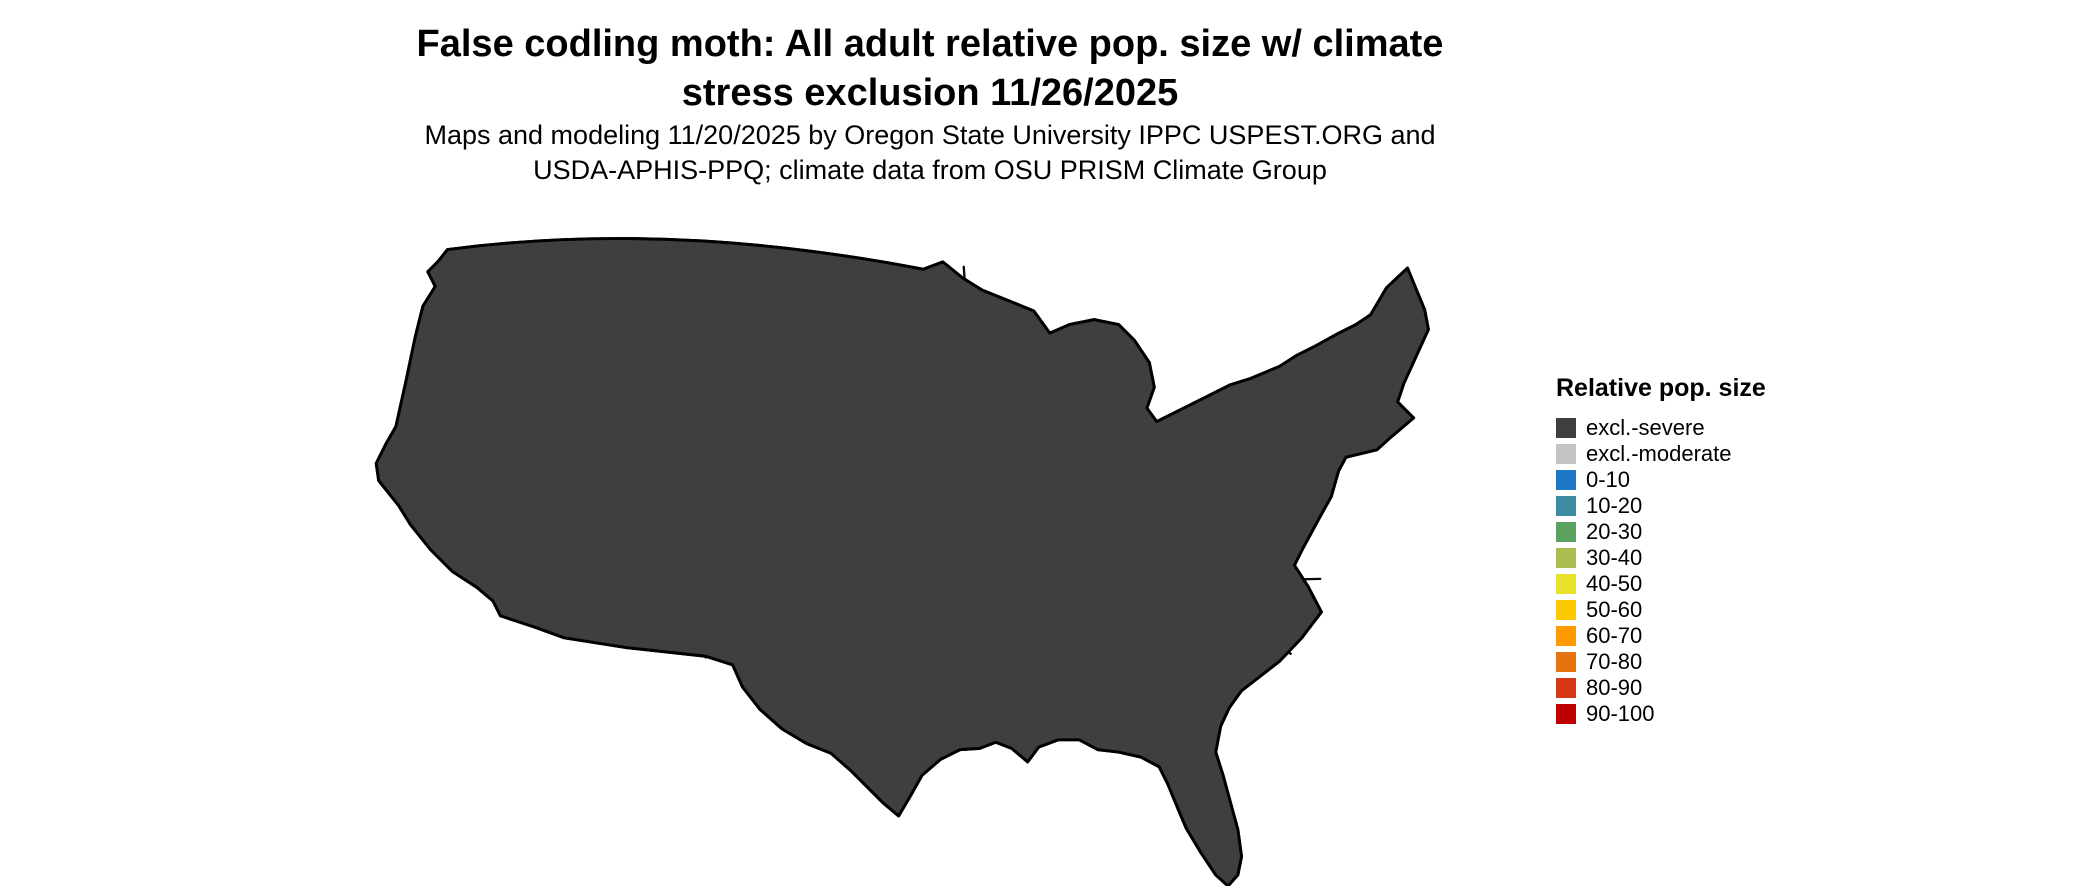  I want to click on legend-item-label: excl.-severe, so click(1645, 427).